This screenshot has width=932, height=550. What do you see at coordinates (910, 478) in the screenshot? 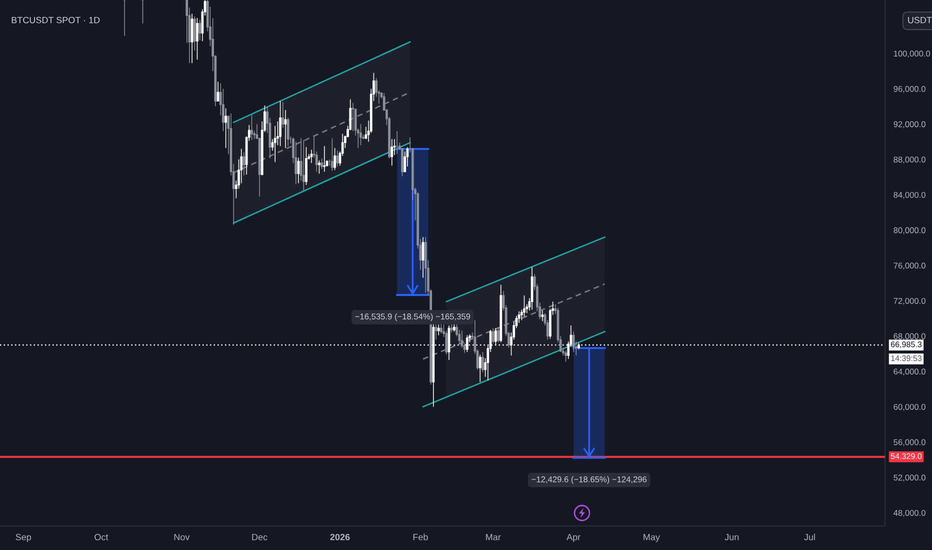
I see `y-tick-label: 52,000.0` at bounding box center [910, 478].